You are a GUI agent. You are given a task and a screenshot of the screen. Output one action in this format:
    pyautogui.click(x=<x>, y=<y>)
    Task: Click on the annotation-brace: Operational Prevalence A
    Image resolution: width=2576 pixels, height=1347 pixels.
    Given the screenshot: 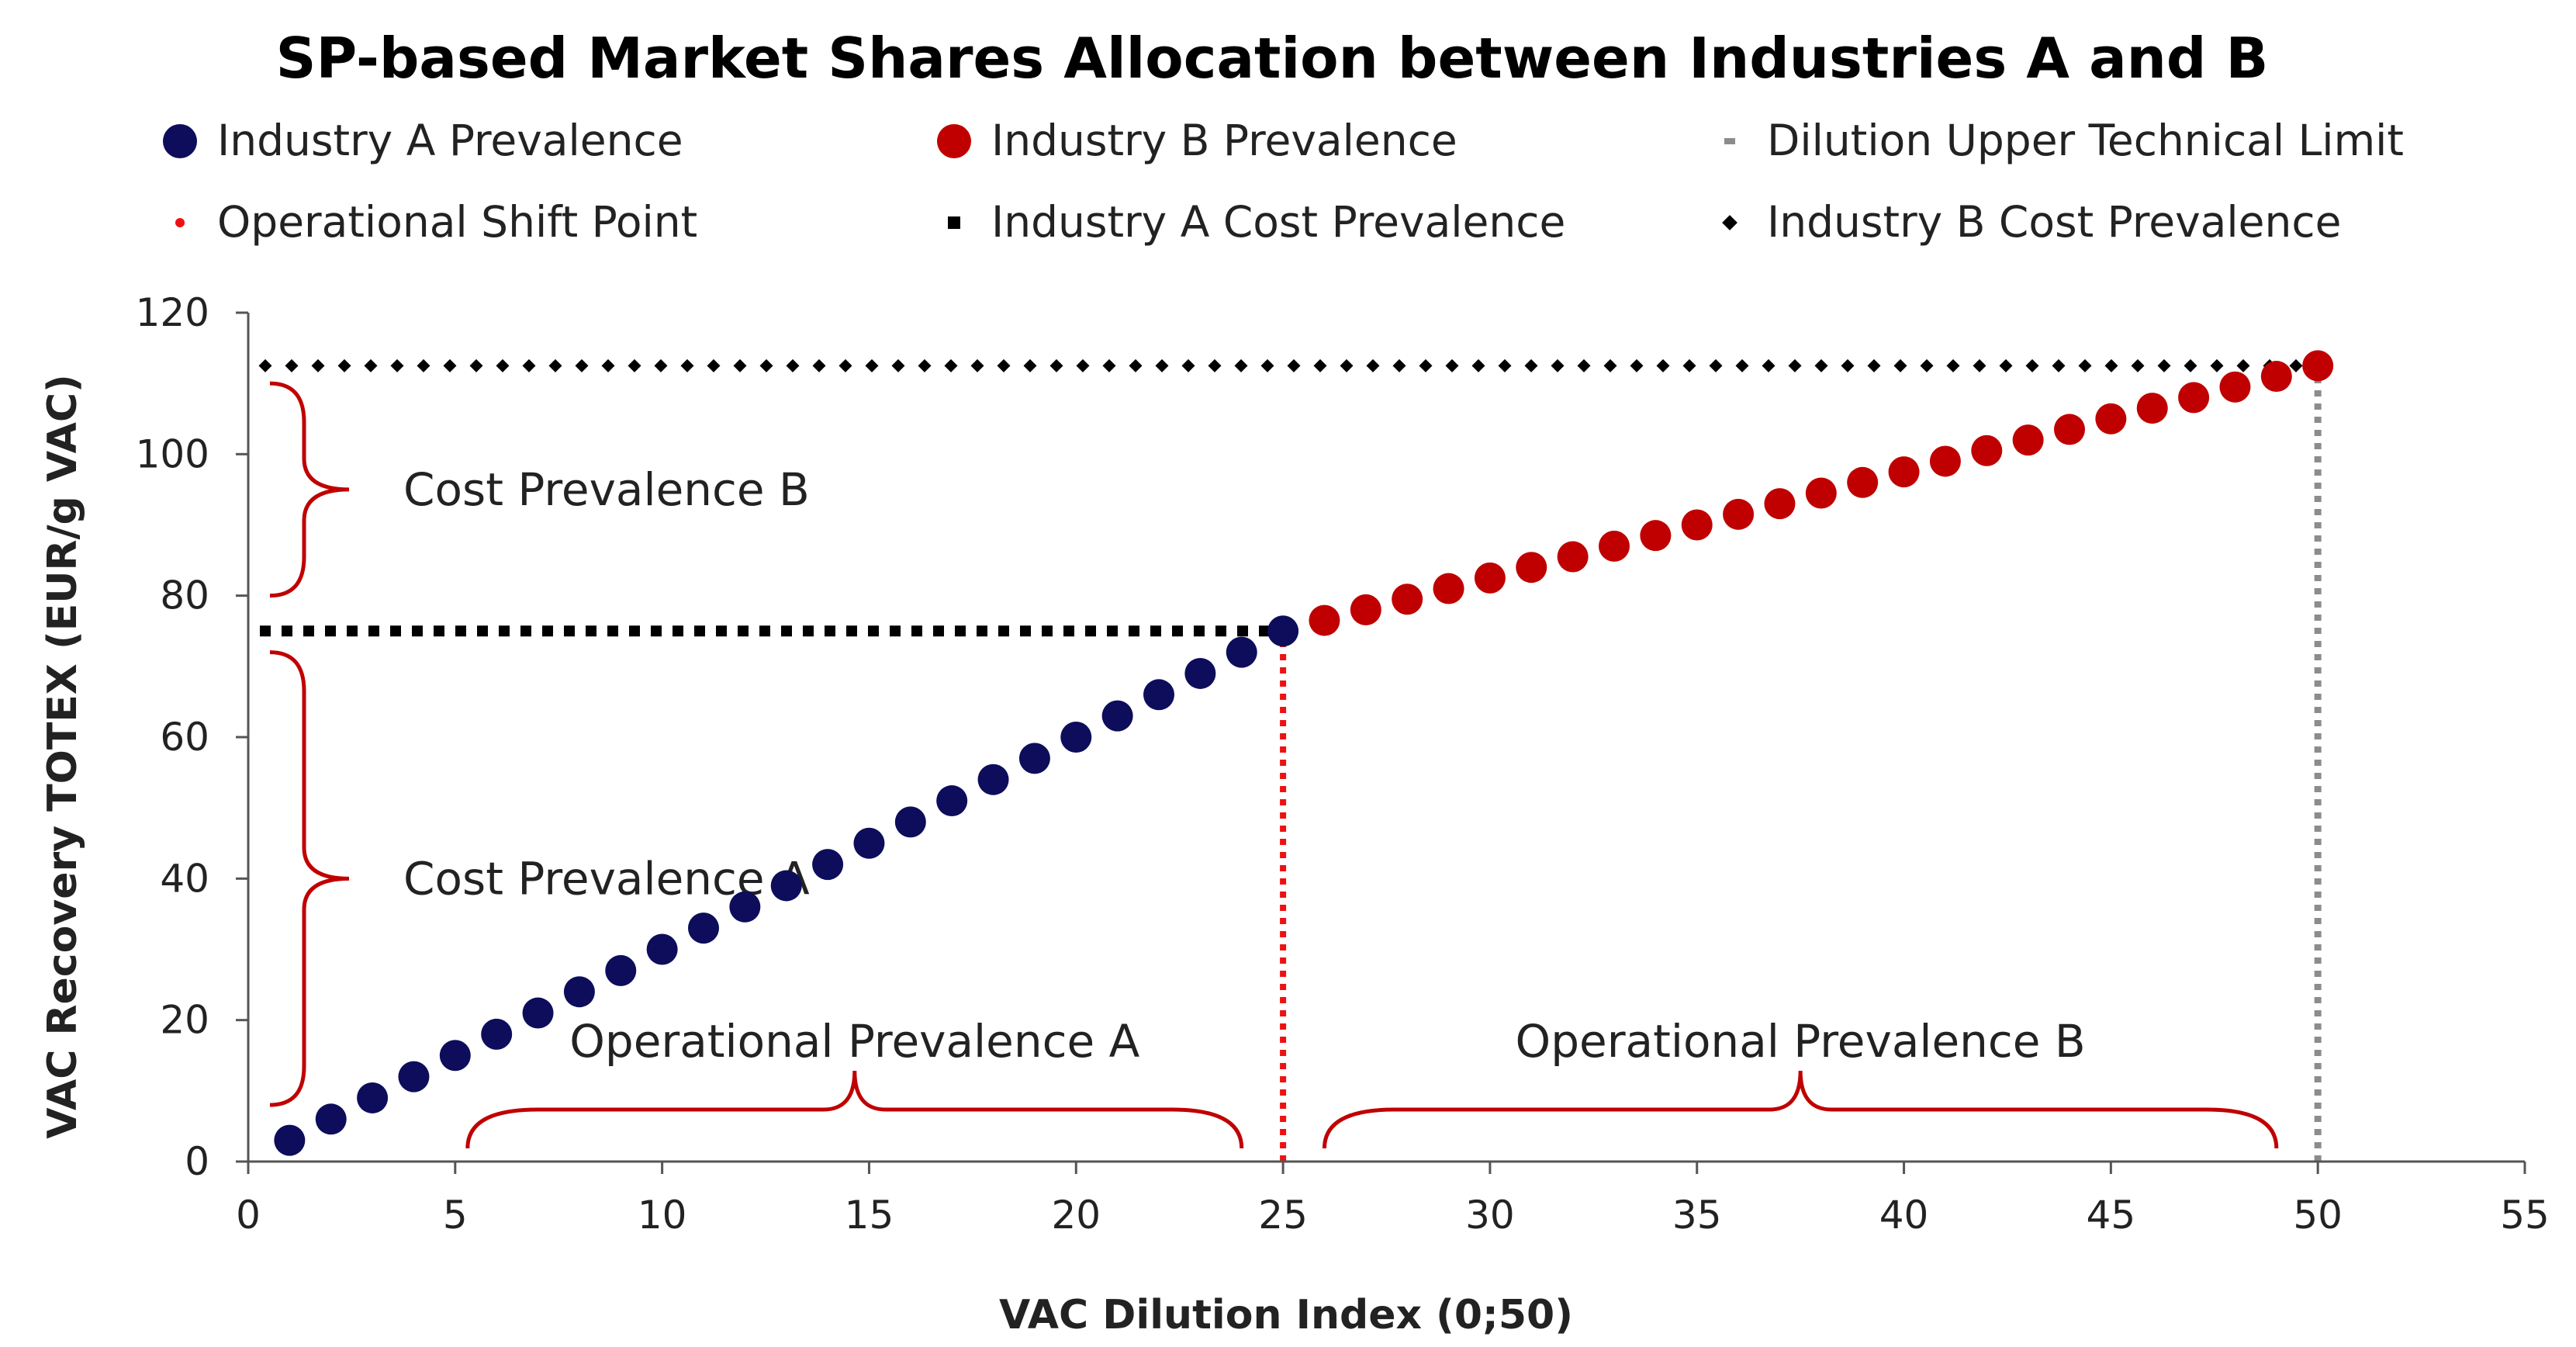 What is the action you would take?
    pyautogui.click(x=854, y=1082)
    